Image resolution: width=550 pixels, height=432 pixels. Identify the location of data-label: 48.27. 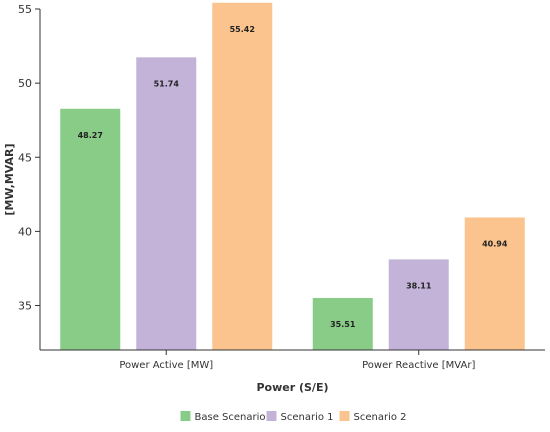
(90, 135).